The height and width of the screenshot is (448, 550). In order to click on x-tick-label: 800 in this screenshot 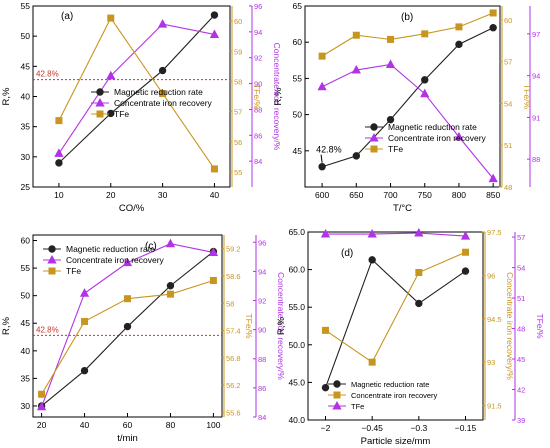, I will do `click(459, 195)`.